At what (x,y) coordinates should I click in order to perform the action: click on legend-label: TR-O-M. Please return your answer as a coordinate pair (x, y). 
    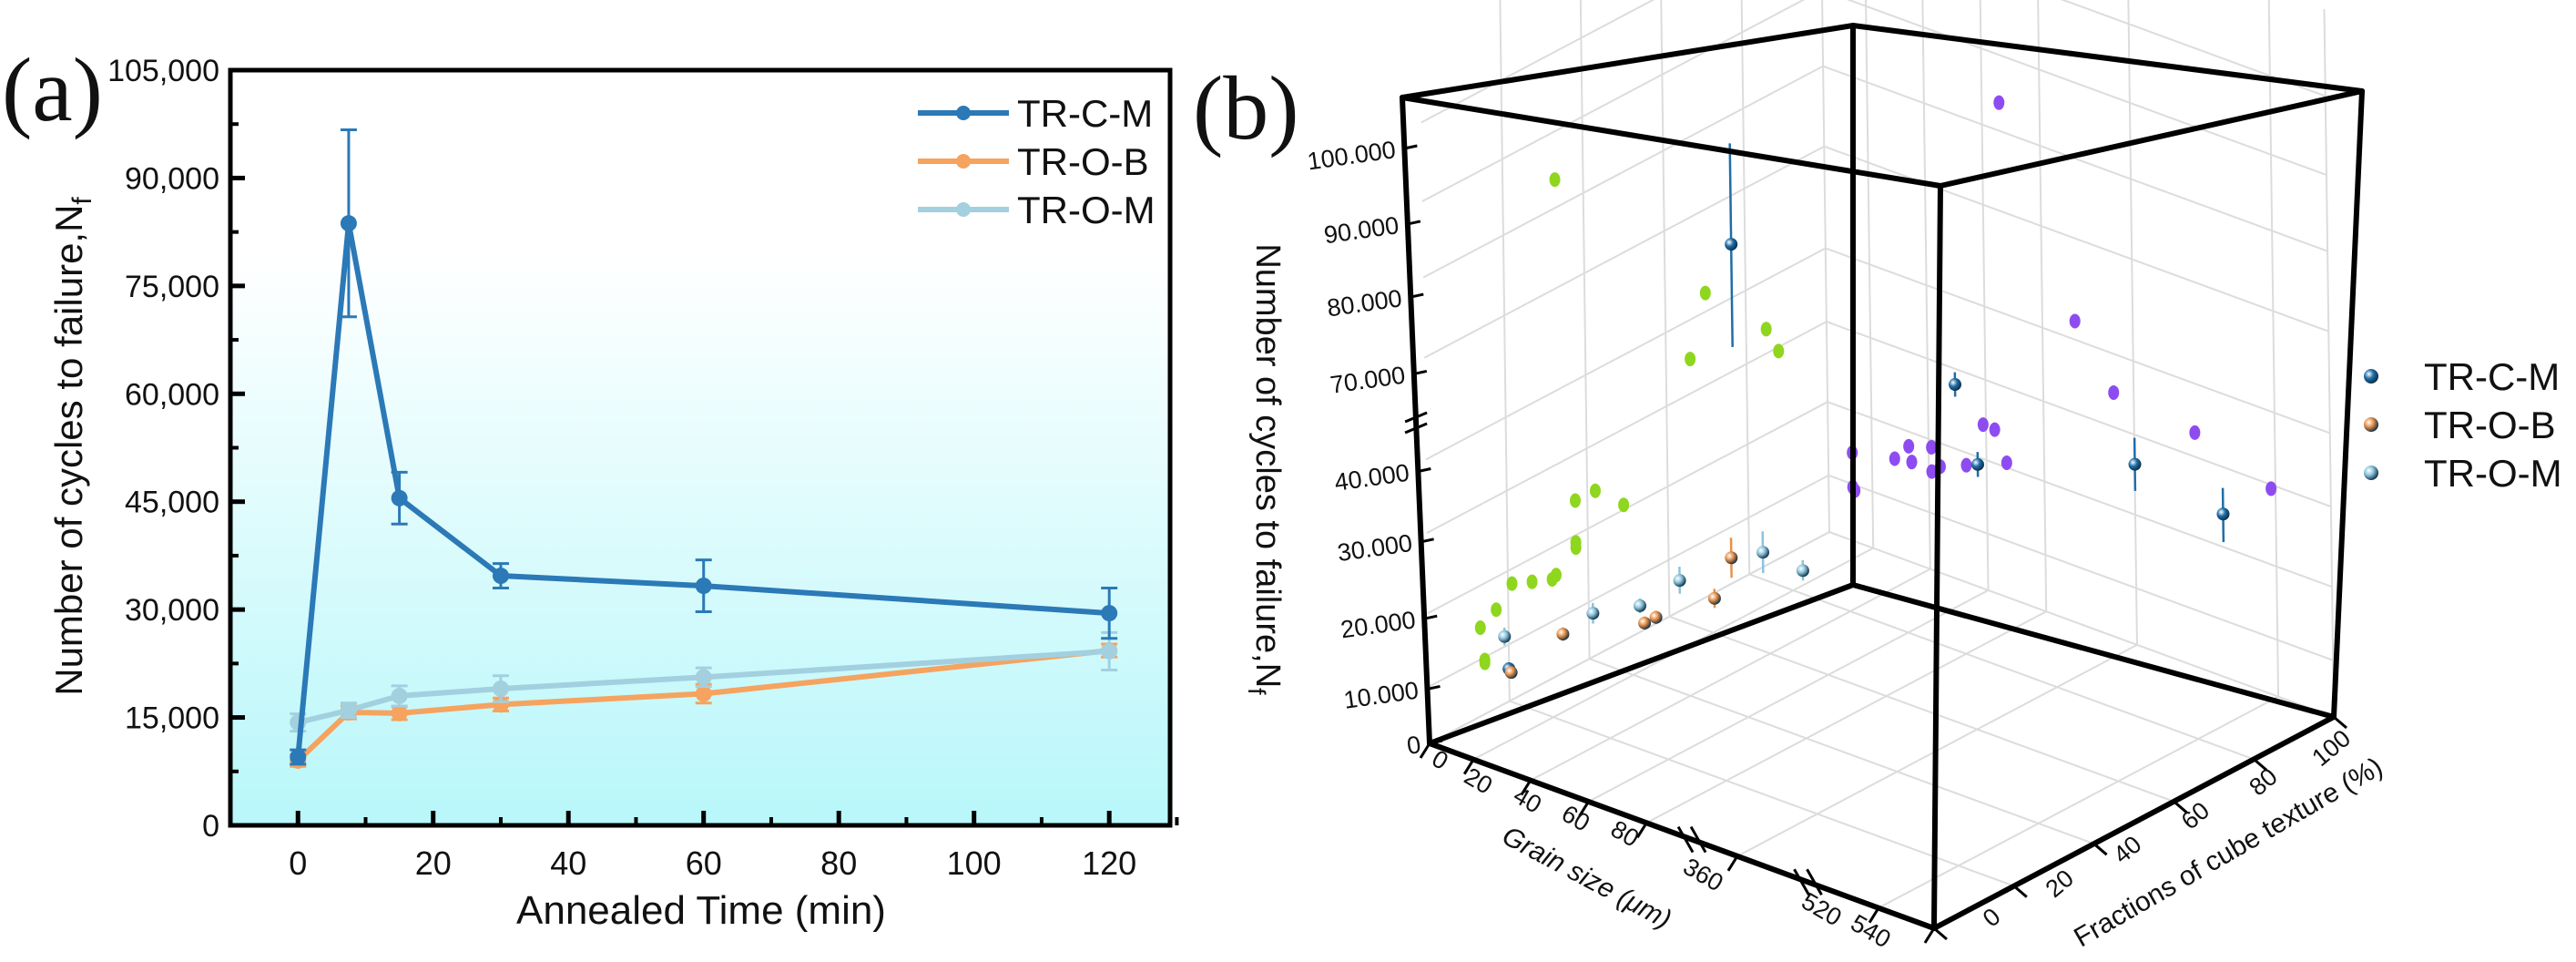
    Looking at the image, I should click on (2493, 473).